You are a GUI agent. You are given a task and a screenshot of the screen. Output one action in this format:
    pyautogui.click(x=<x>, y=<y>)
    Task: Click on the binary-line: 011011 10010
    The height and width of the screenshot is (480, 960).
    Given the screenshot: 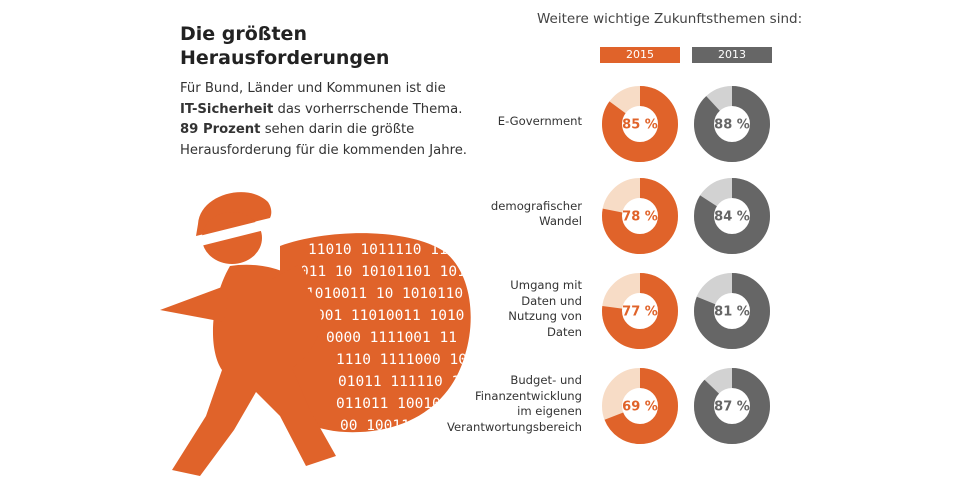 What is the action you would take?
    pyautogui.click(x=388, y=404)
    